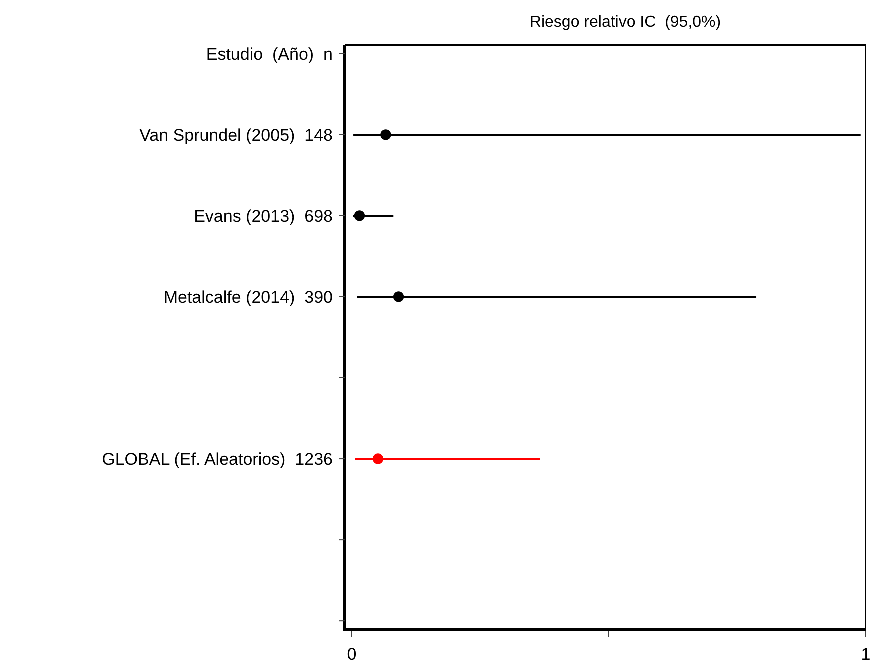  What do you see at coordinates (263, 216) in the screenshot?
I see `y-tick-label: Evans (2013) 698` at bounding box center [263, 216].